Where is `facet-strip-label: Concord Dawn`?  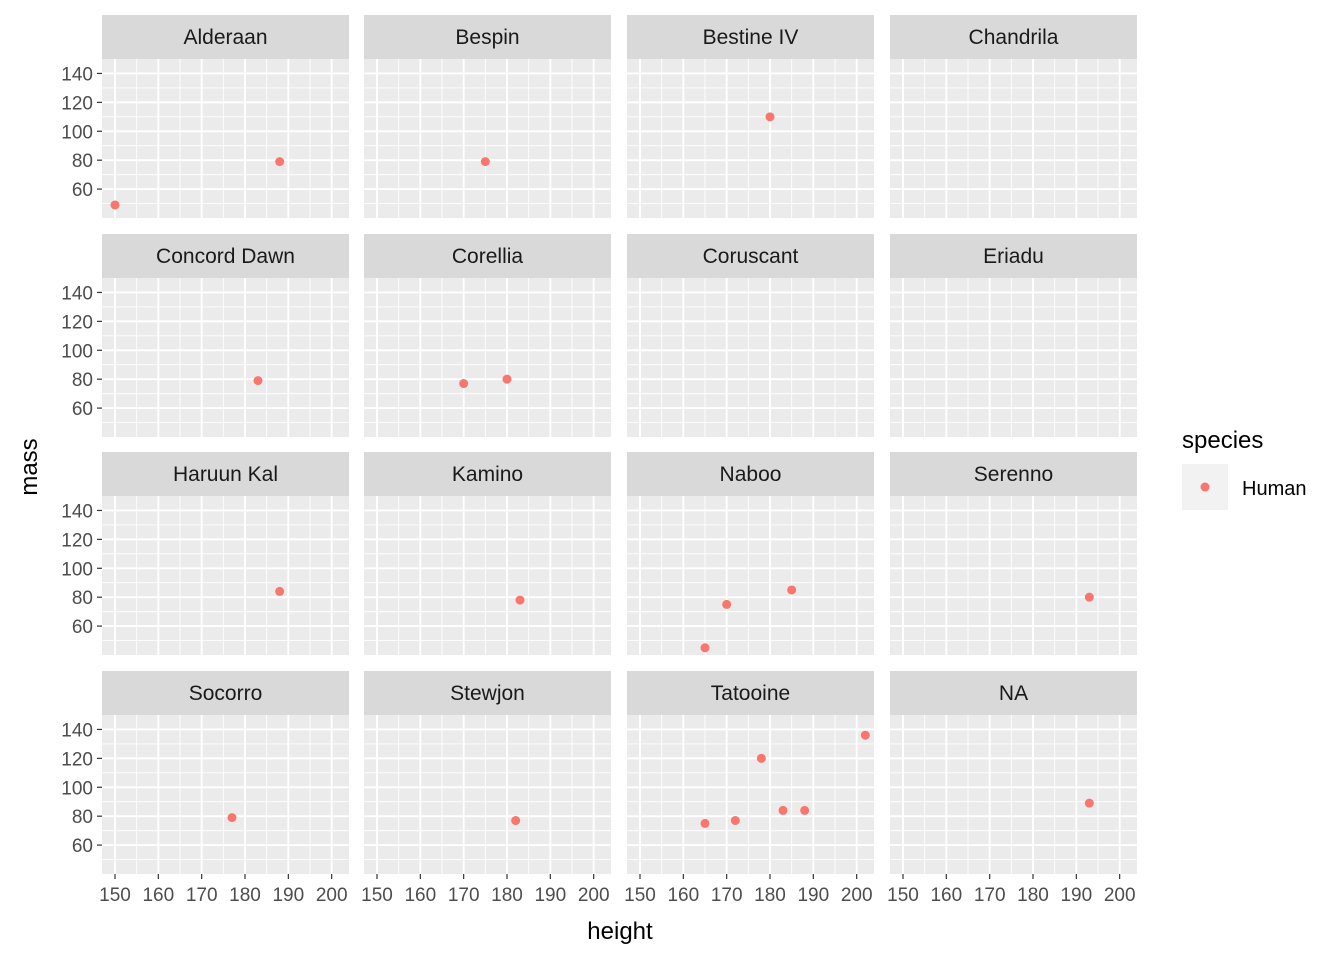
facet-strip-label: Concord Dawn is located at coordinates (225, 256).